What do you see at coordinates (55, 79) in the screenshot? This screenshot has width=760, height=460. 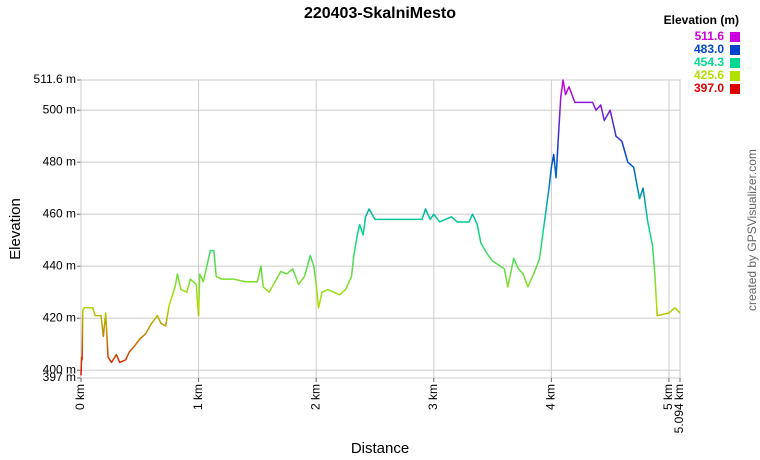 I see `y-tick-label: 511.6 m` at bounding box center [55, 79].